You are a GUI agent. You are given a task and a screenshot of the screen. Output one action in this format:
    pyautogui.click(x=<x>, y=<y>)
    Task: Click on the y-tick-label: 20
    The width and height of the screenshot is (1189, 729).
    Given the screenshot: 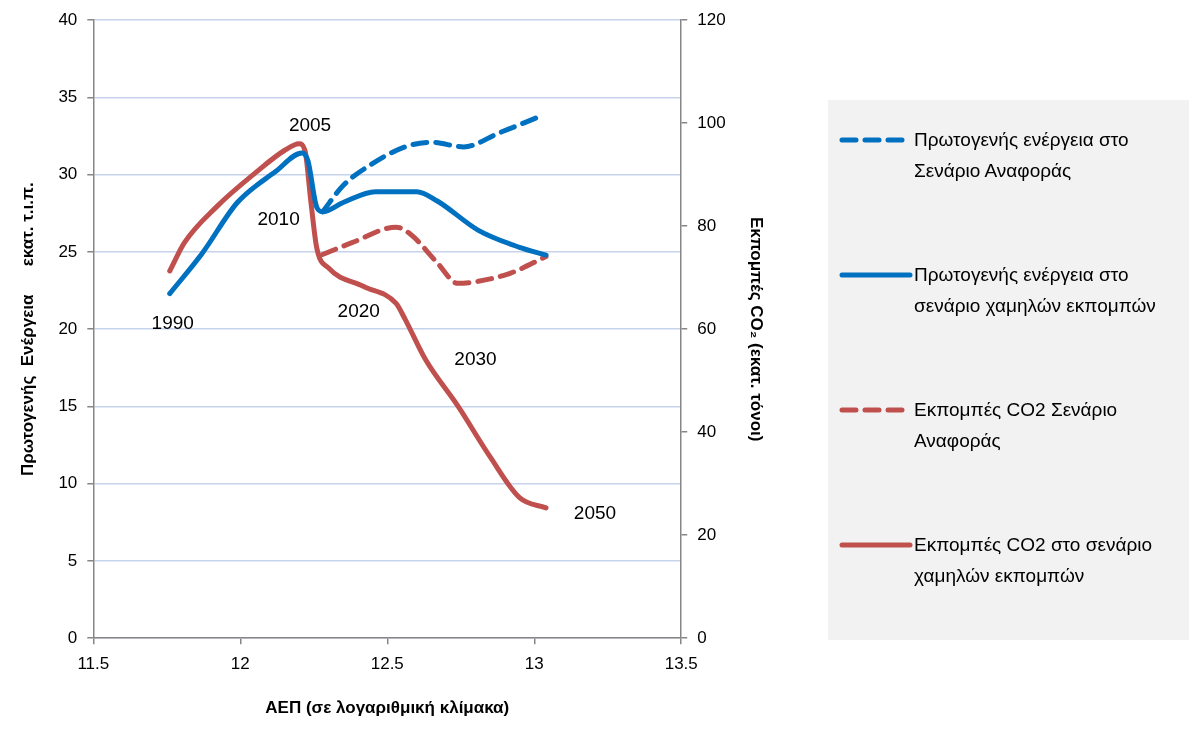 What is the action you would take?
    pyautogui.click(x=68, y=328)
    